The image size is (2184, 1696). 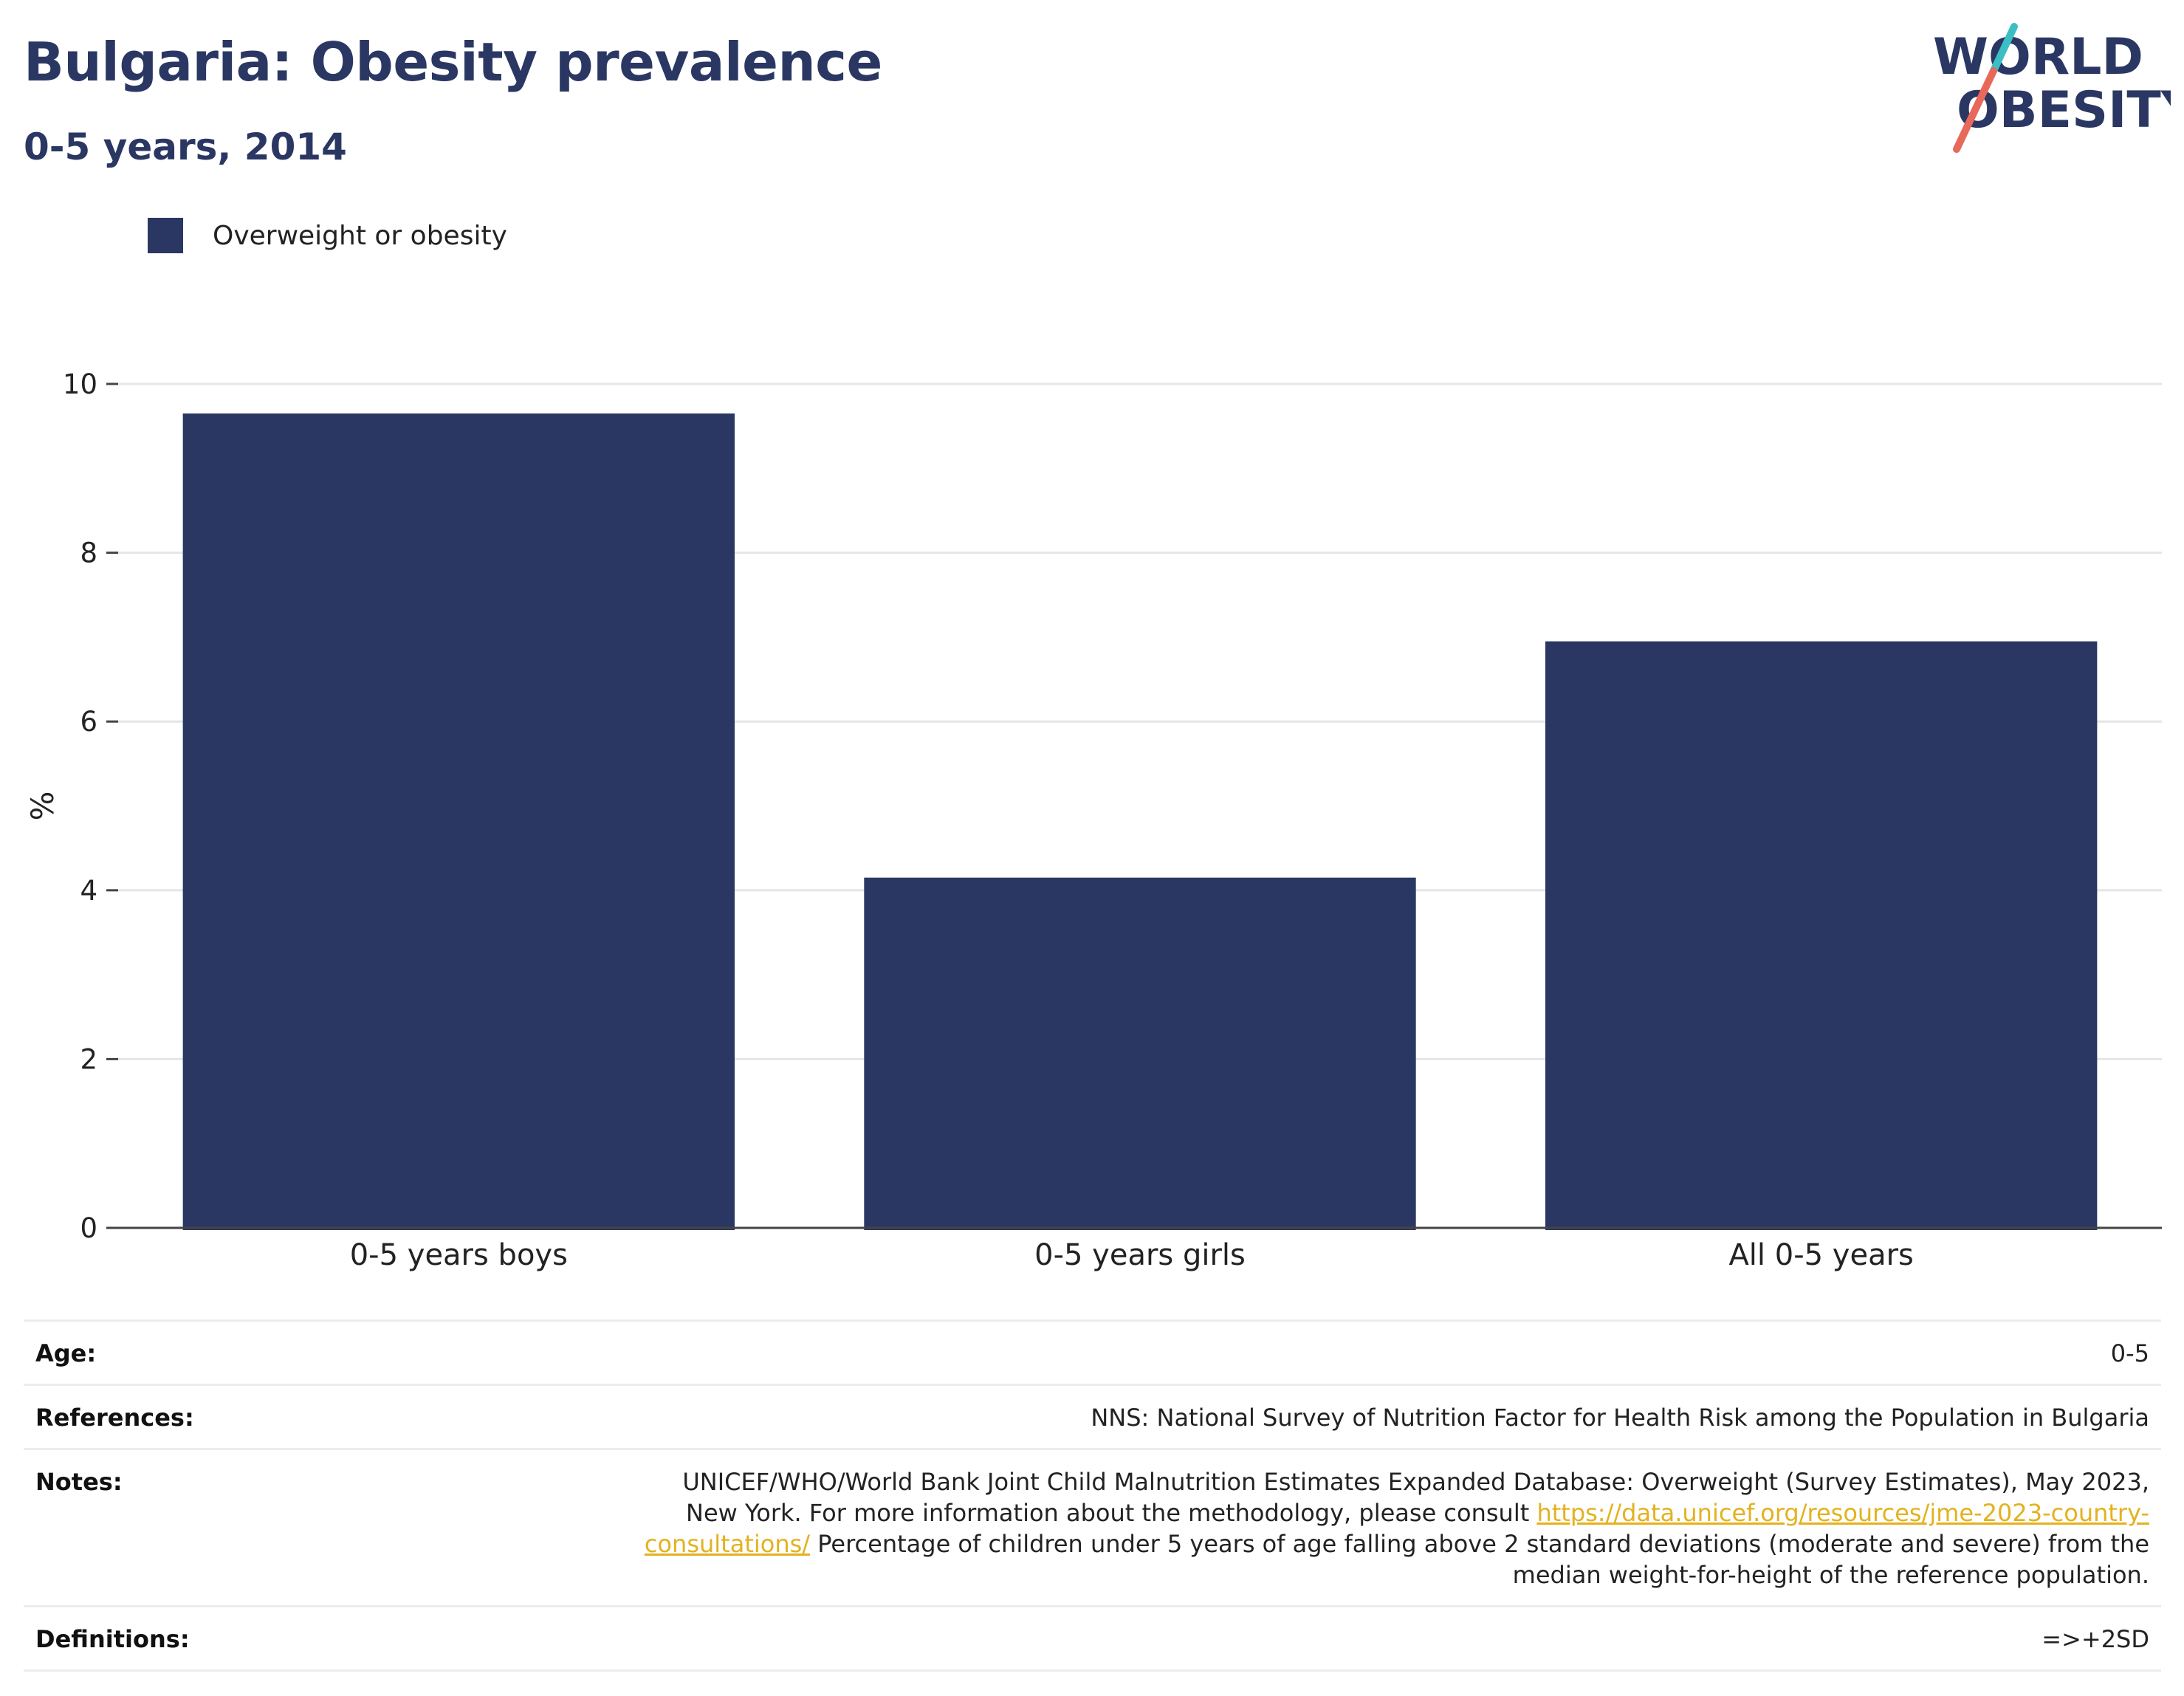 I want to click on y-tick-label: 6, so click(x=89, y=722).